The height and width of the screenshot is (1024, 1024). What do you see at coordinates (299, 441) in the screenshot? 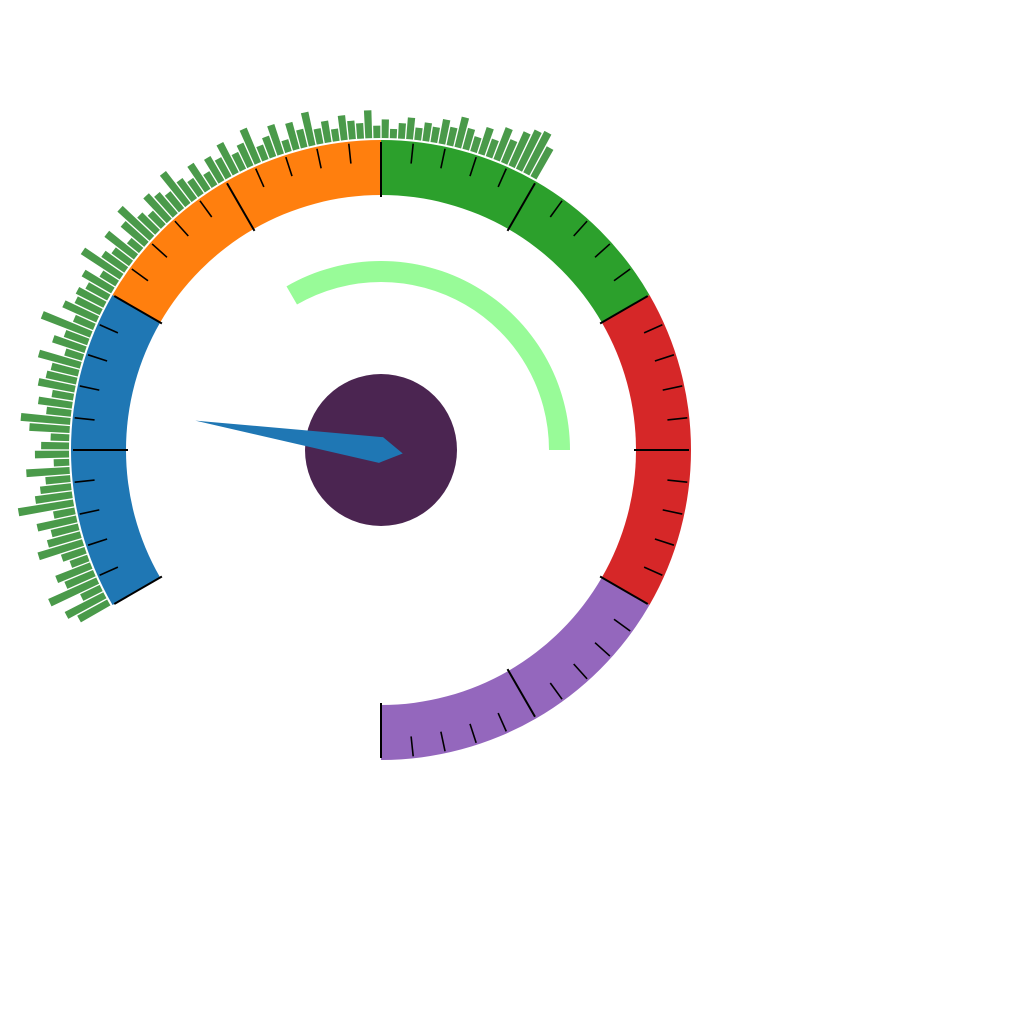
I see `gauge-needle` at bounding box center [299, 441].